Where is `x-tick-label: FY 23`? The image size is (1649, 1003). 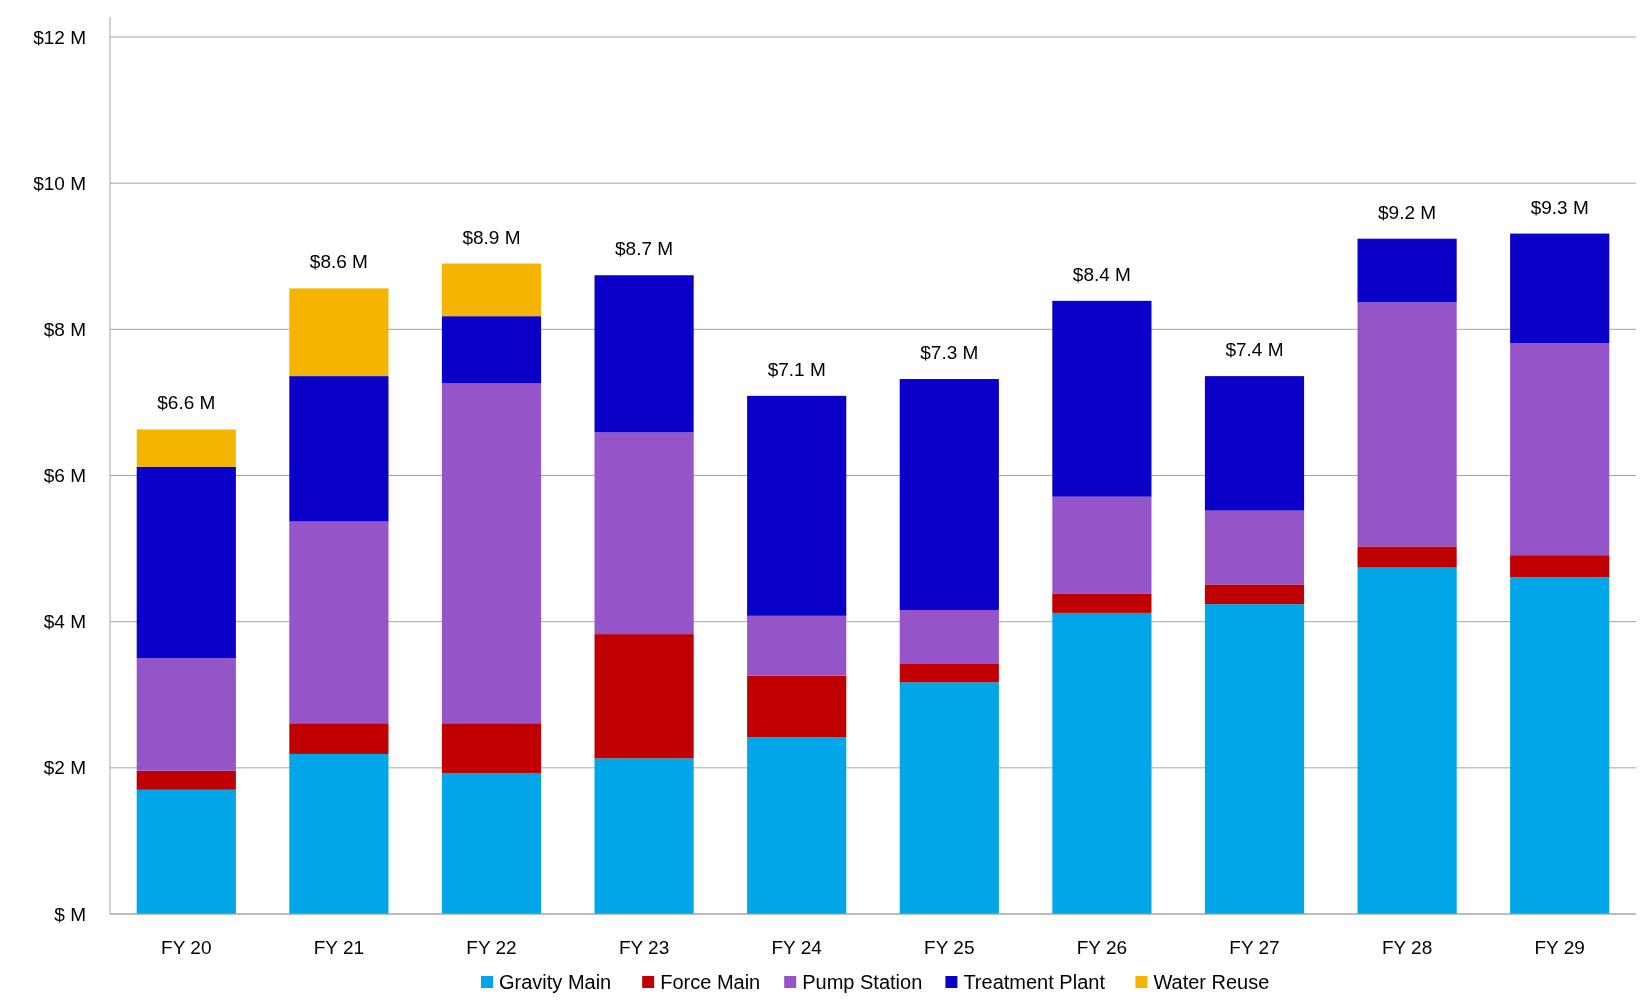 x-tick-label: FY 23 is located at coordinates (644, 947).